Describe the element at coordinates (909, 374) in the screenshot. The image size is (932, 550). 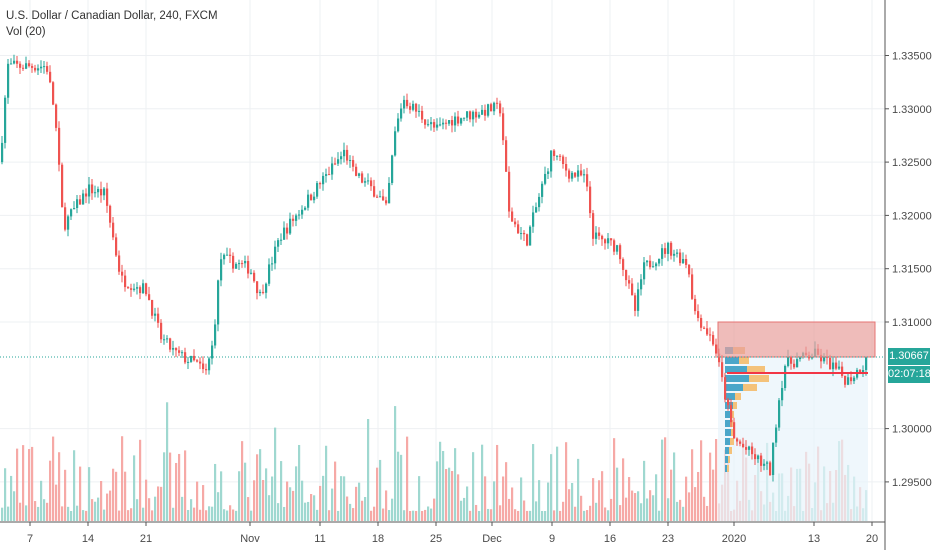
I see `bar-countdown-tag: 02:07:18` at that location.